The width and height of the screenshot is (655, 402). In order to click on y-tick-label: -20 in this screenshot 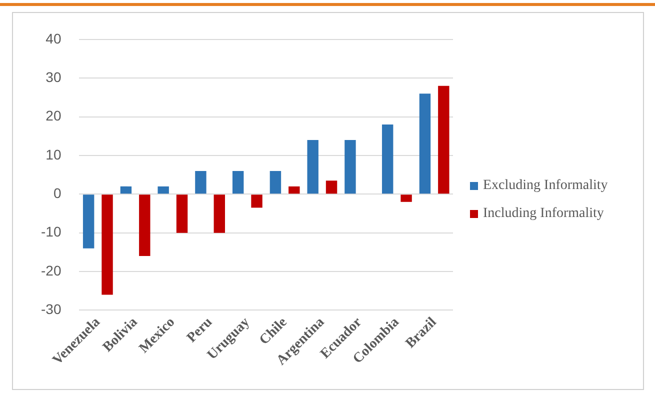, I will do `click(51, 270)`.